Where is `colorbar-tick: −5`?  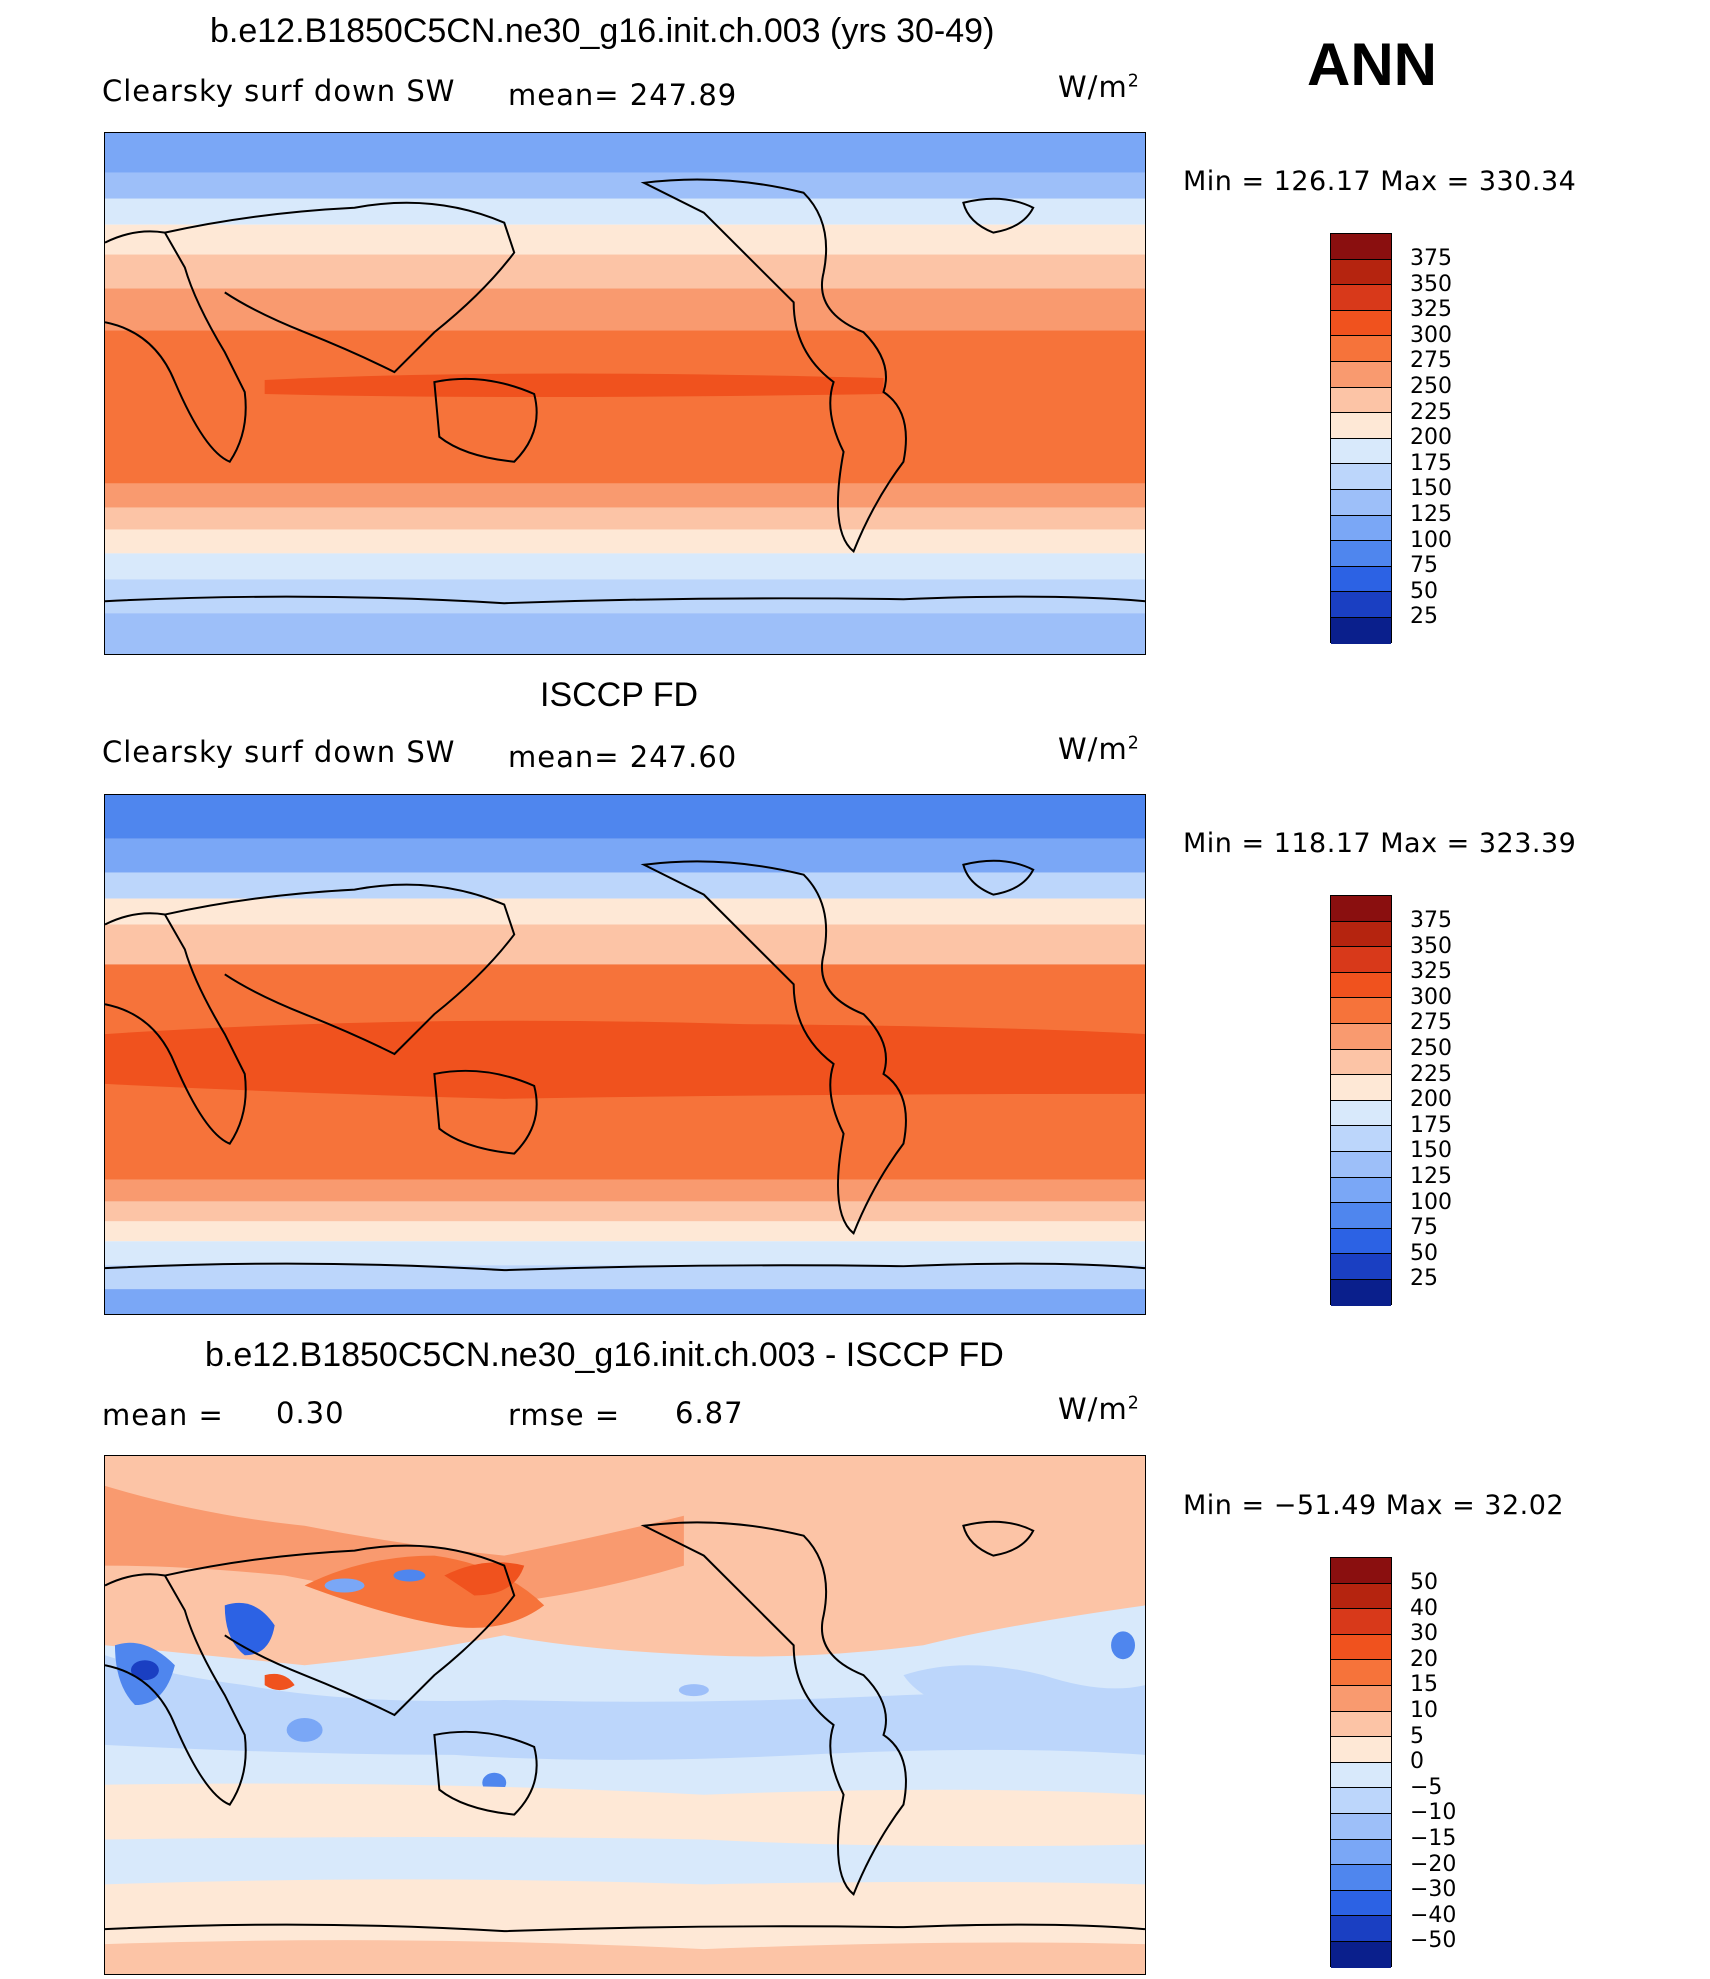 colorbar-tick: −5 is located at coordinates (1426, 1787).